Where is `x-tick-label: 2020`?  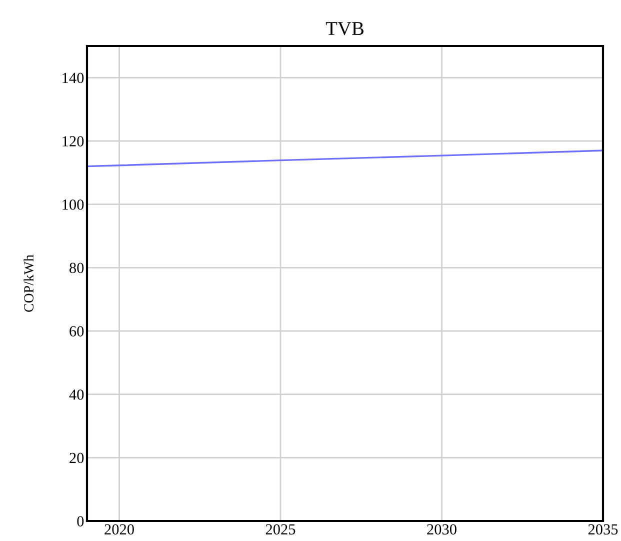 x-tick-label: 2020 is located at coordinates (119, 529).